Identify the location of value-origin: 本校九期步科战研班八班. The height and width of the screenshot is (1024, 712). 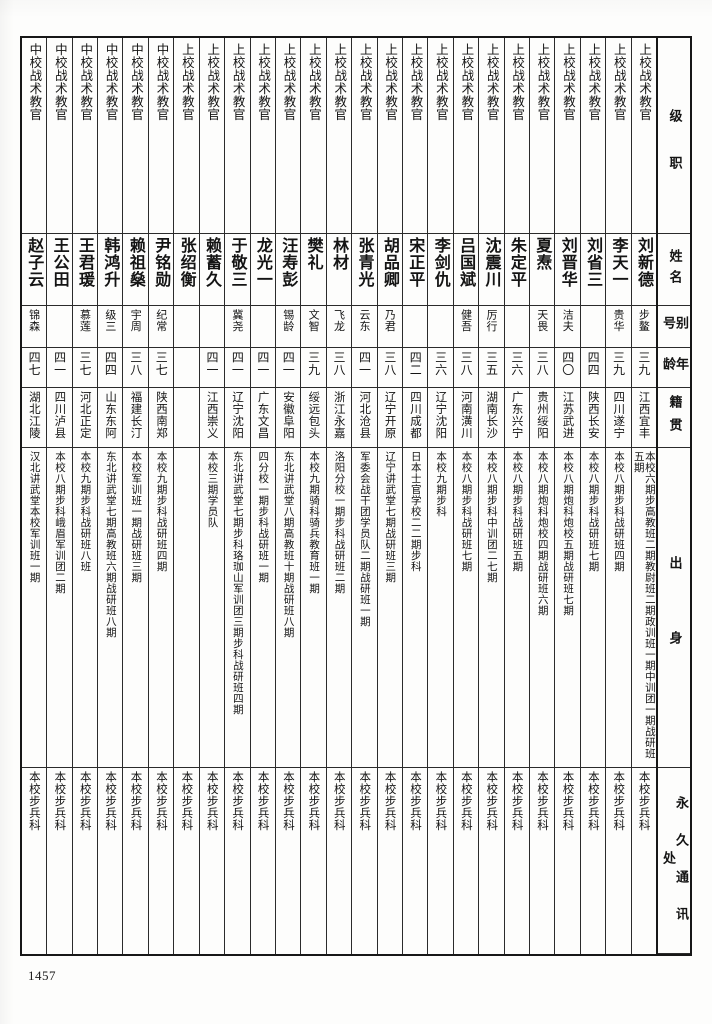
(85, 511).